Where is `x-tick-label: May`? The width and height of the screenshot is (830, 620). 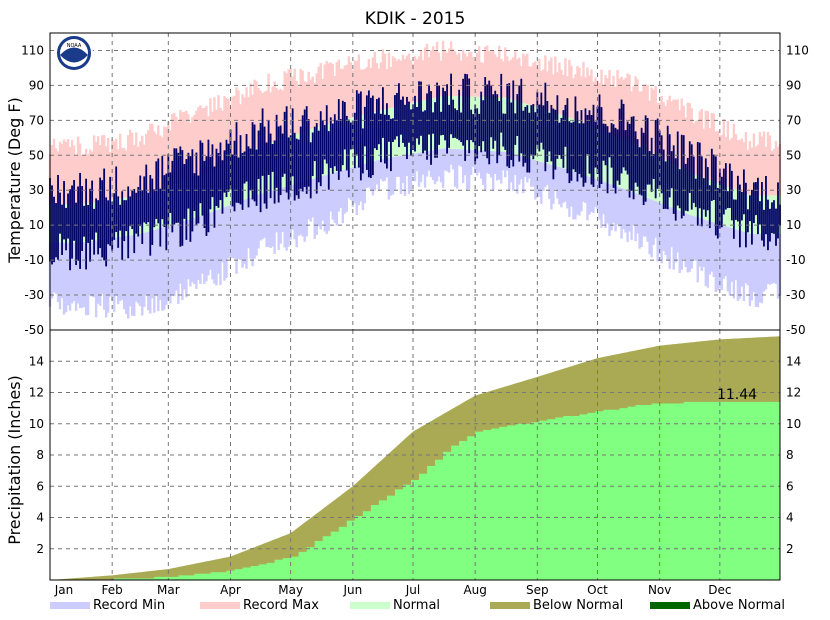
x-tick-label: May is located at coordinates (290, 590).